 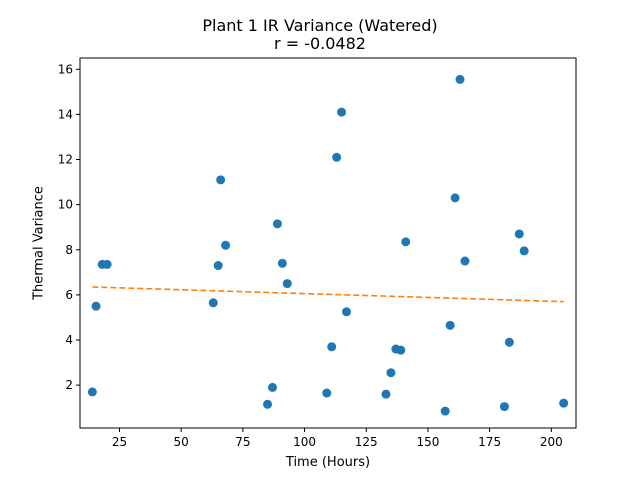 What do you see at coordinates (304, 442) in the screenshot?
I see `x-tick-label: 100` at bounding box center [304, 442].